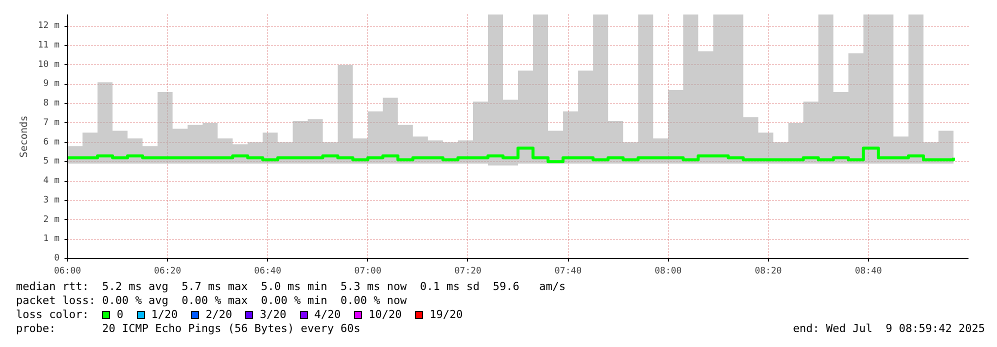  What do you see at coordinates (49, 45) in the screenshot?
I see `y-tick-label: 11 m` at bounding box center [49, 45].